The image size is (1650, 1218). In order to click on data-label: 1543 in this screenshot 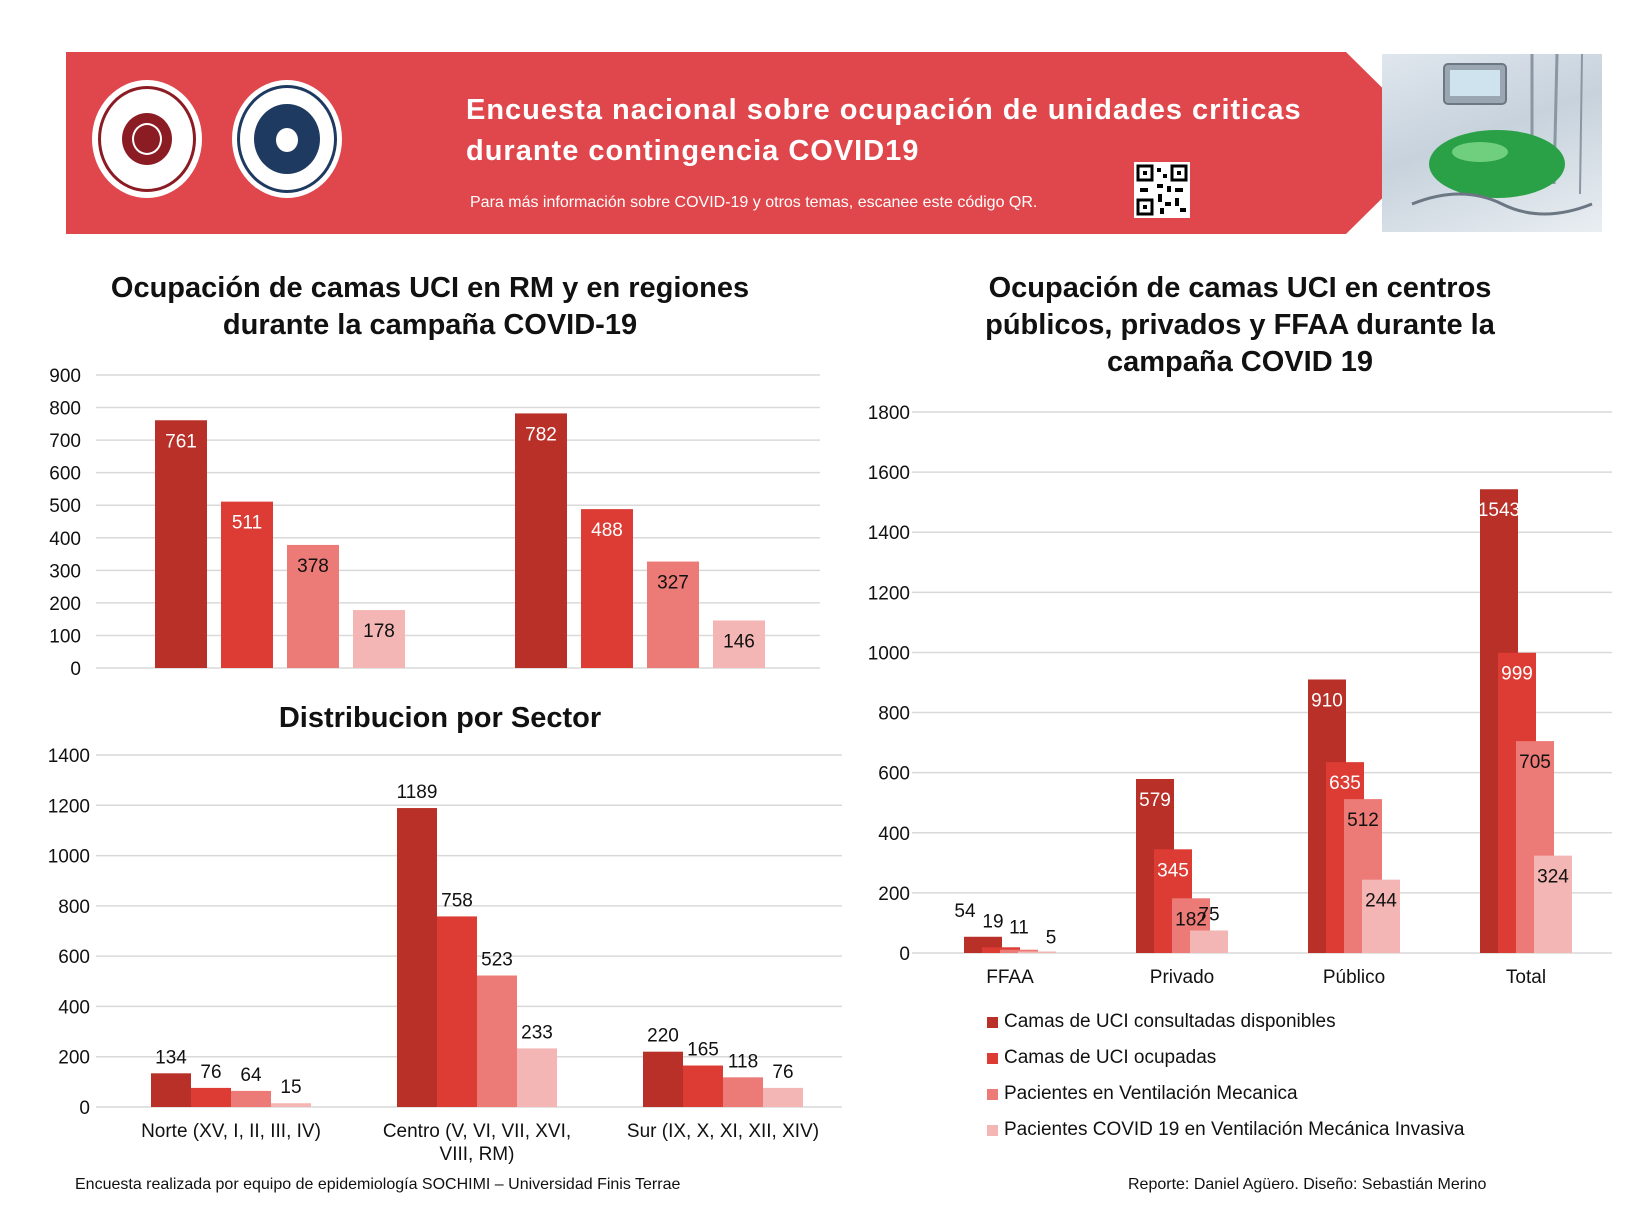, I will do `click(1499, 510)`.